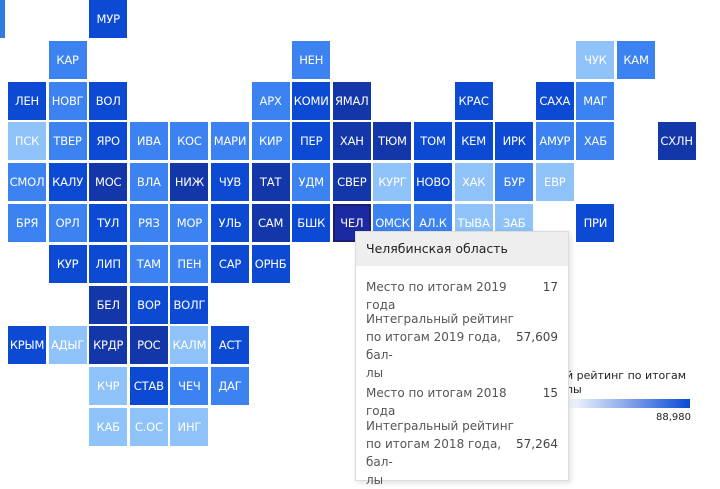  Describe the element at coordinates (473, 141) in the screenshot. I see `region-tile: КЕМ` at that location.